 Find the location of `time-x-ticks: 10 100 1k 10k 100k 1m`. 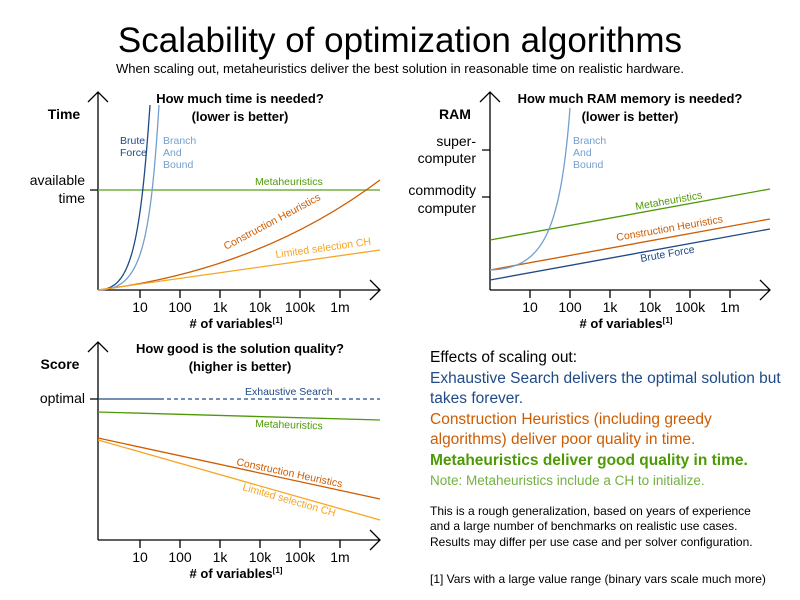

time-x-ticks: 10 100 1k 10k 100k 1m is located at coordinates (241, 307).